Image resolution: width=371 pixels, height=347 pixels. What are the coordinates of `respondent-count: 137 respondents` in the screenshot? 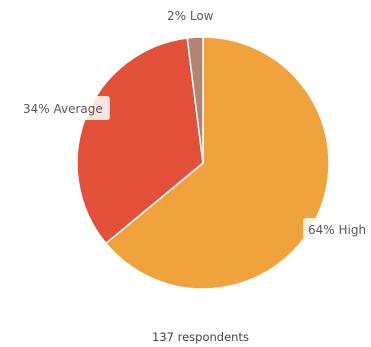 It's located at (200, 337).